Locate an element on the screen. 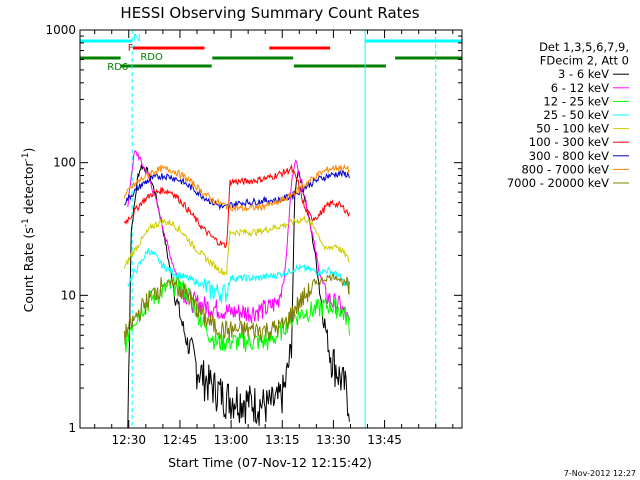 The image size is (640, 480). y-axis-label-sup1: -1 is located at coordinates (26, 222).